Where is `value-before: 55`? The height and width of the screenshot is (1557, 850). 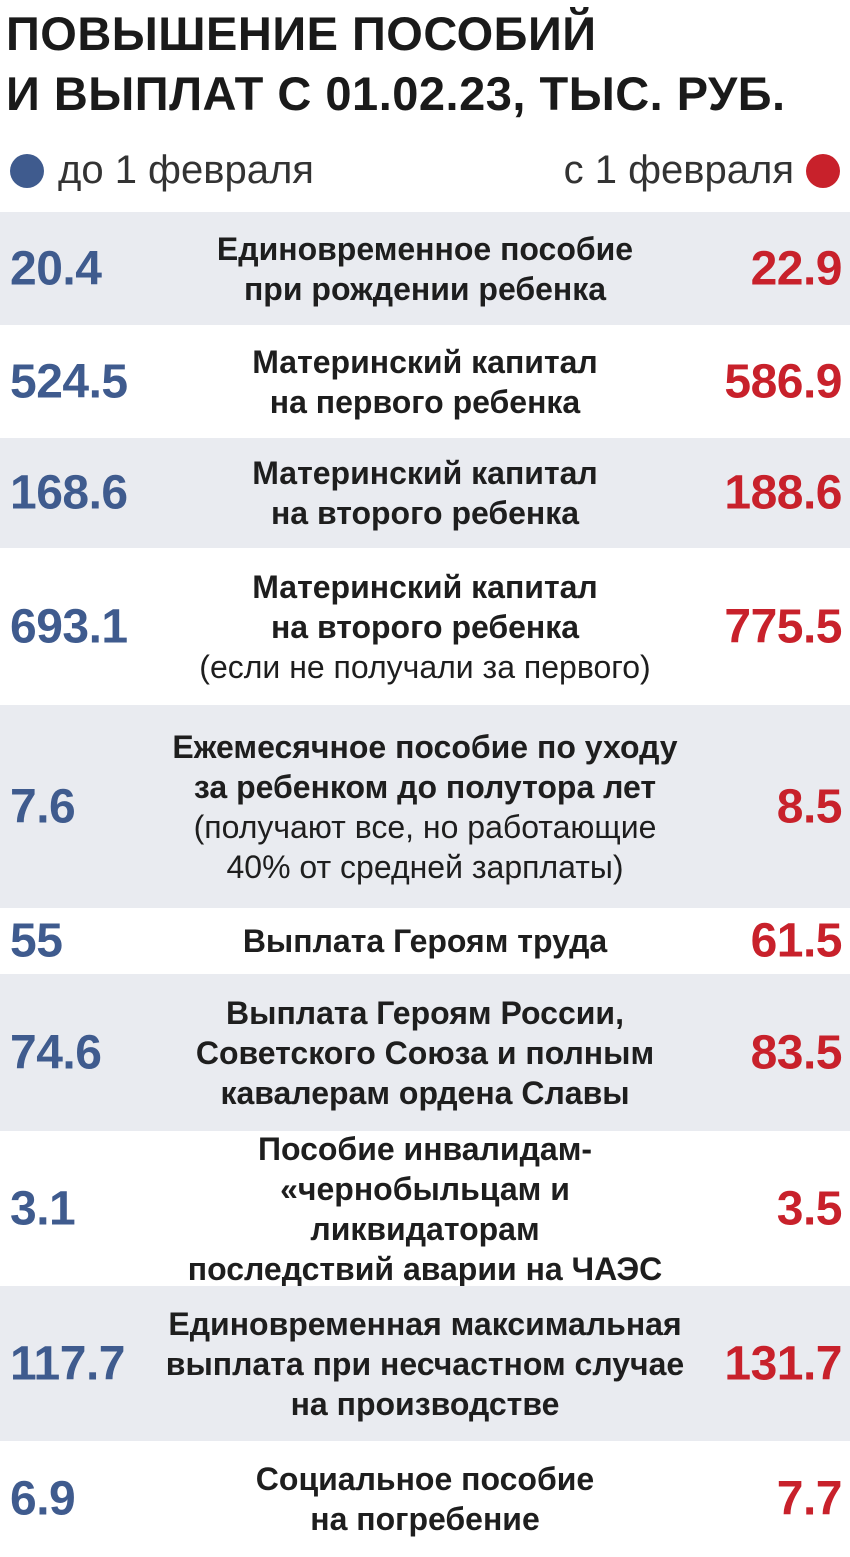 value-before: 55 is located at coordinates (36, 941).